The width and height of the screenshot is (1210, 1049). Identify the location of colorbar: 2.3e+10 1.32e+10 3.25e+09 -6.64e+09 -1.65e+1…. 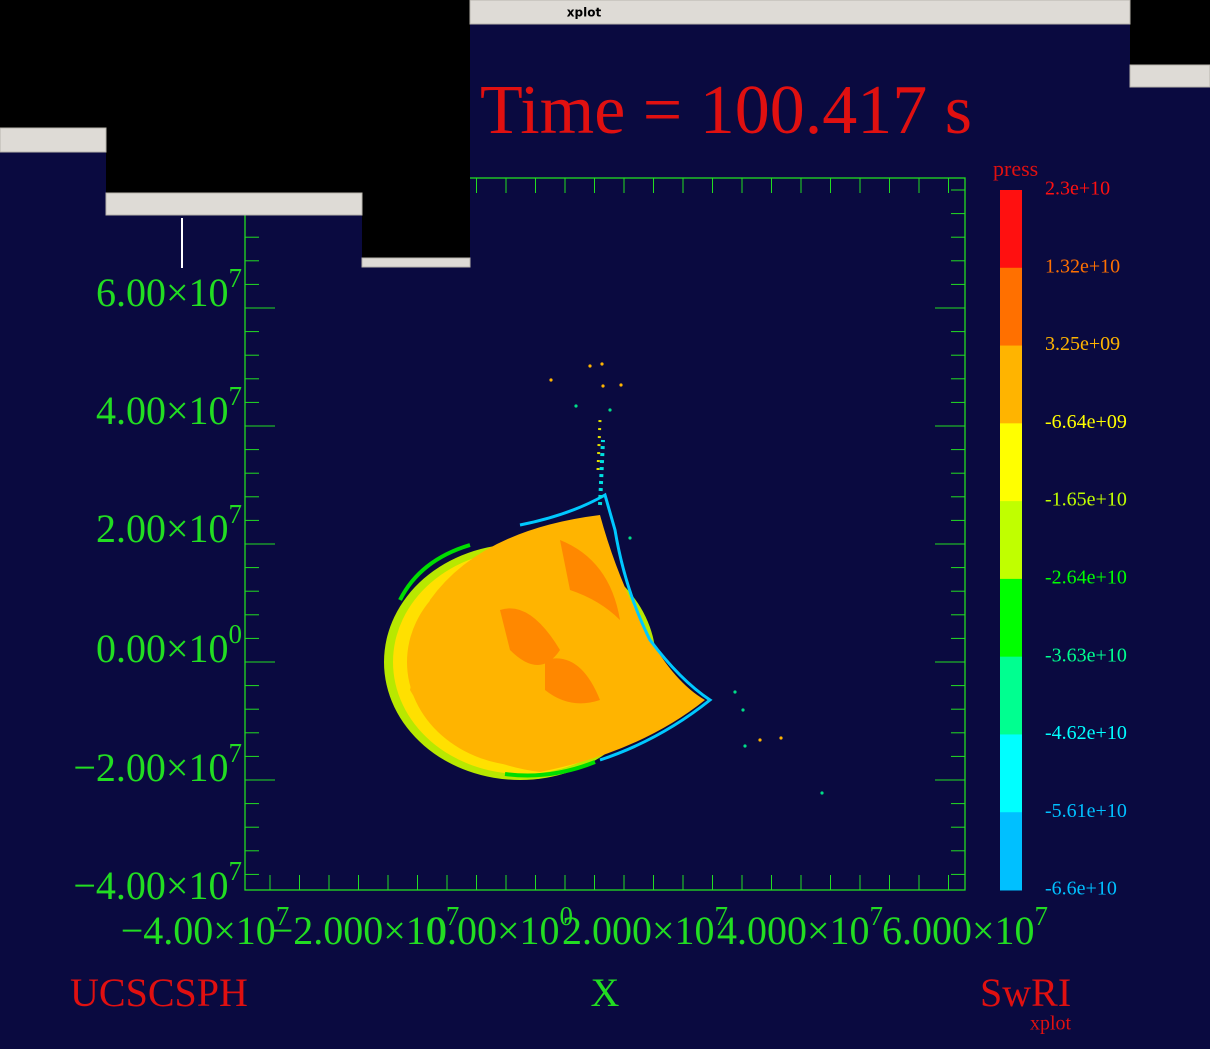
(1063, 539).